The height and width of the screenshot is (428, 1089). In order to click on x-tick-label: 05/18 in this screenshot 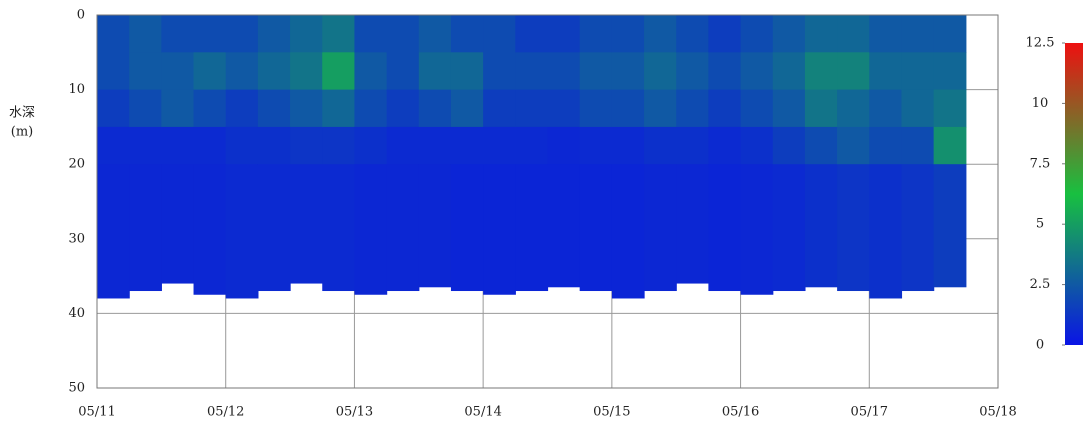, I will do `click(997, 412)`.